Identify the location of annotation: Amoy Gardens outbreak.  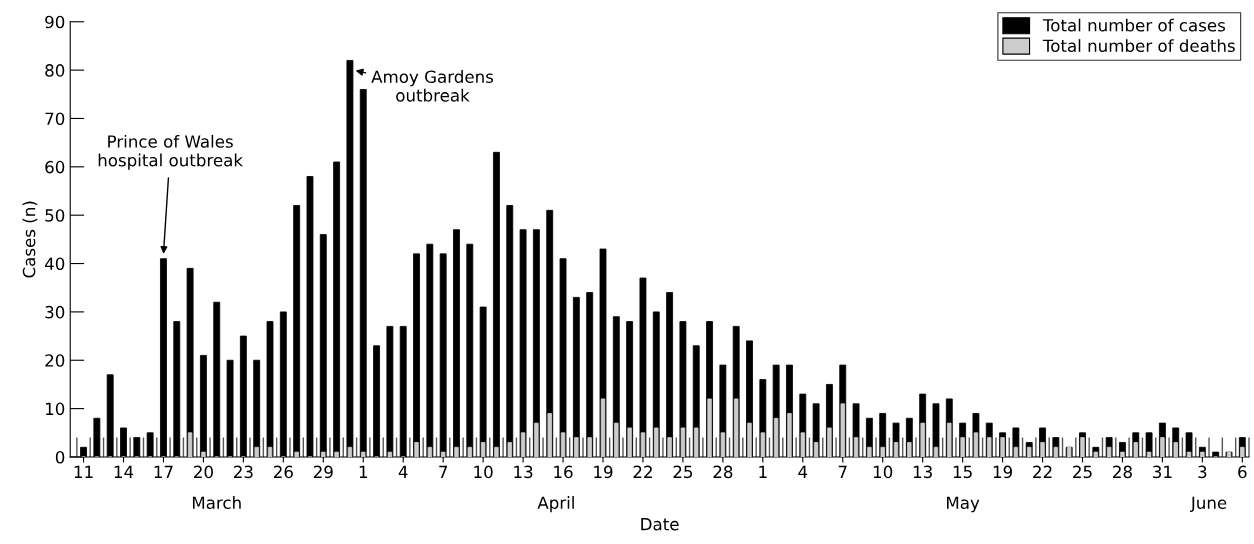
(432, 86).